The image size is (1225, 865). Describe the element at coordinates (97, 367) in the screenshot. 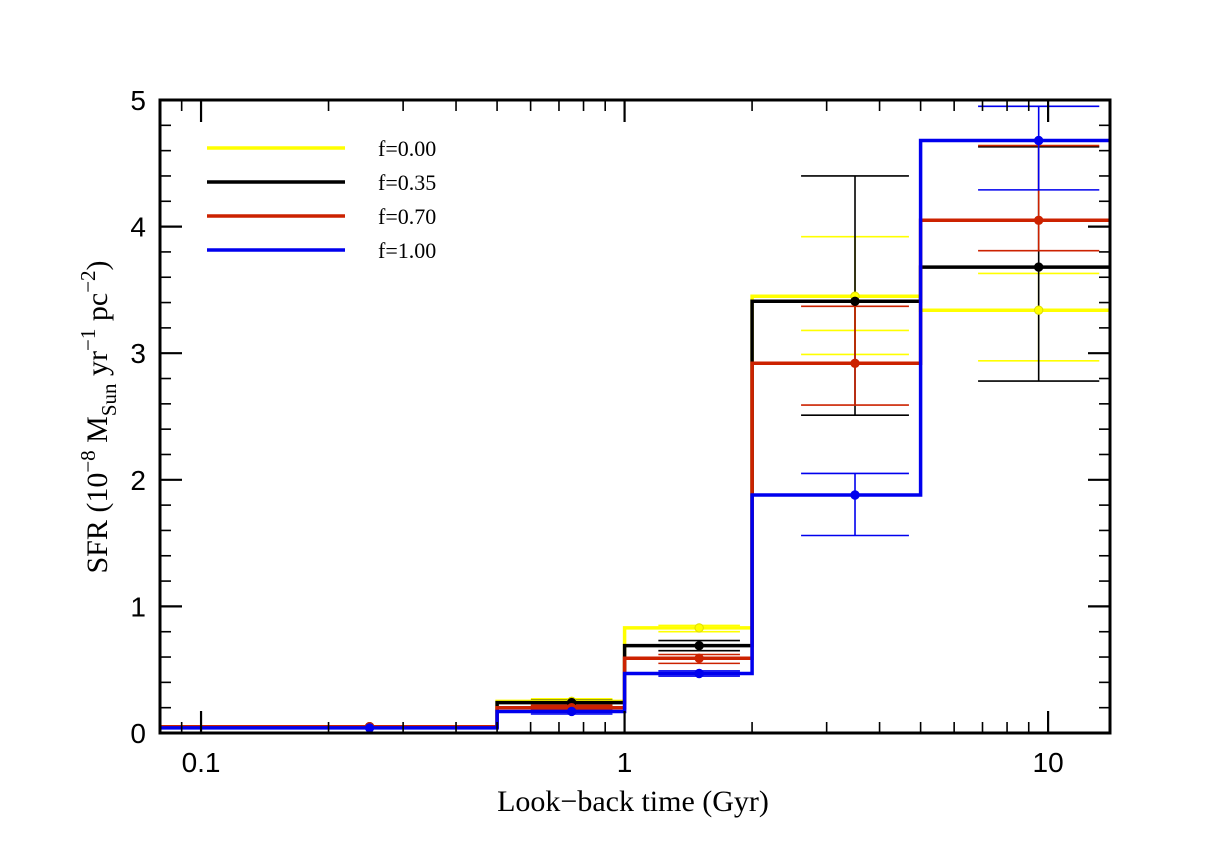

I see `y-title-mid2: yr` at that location.